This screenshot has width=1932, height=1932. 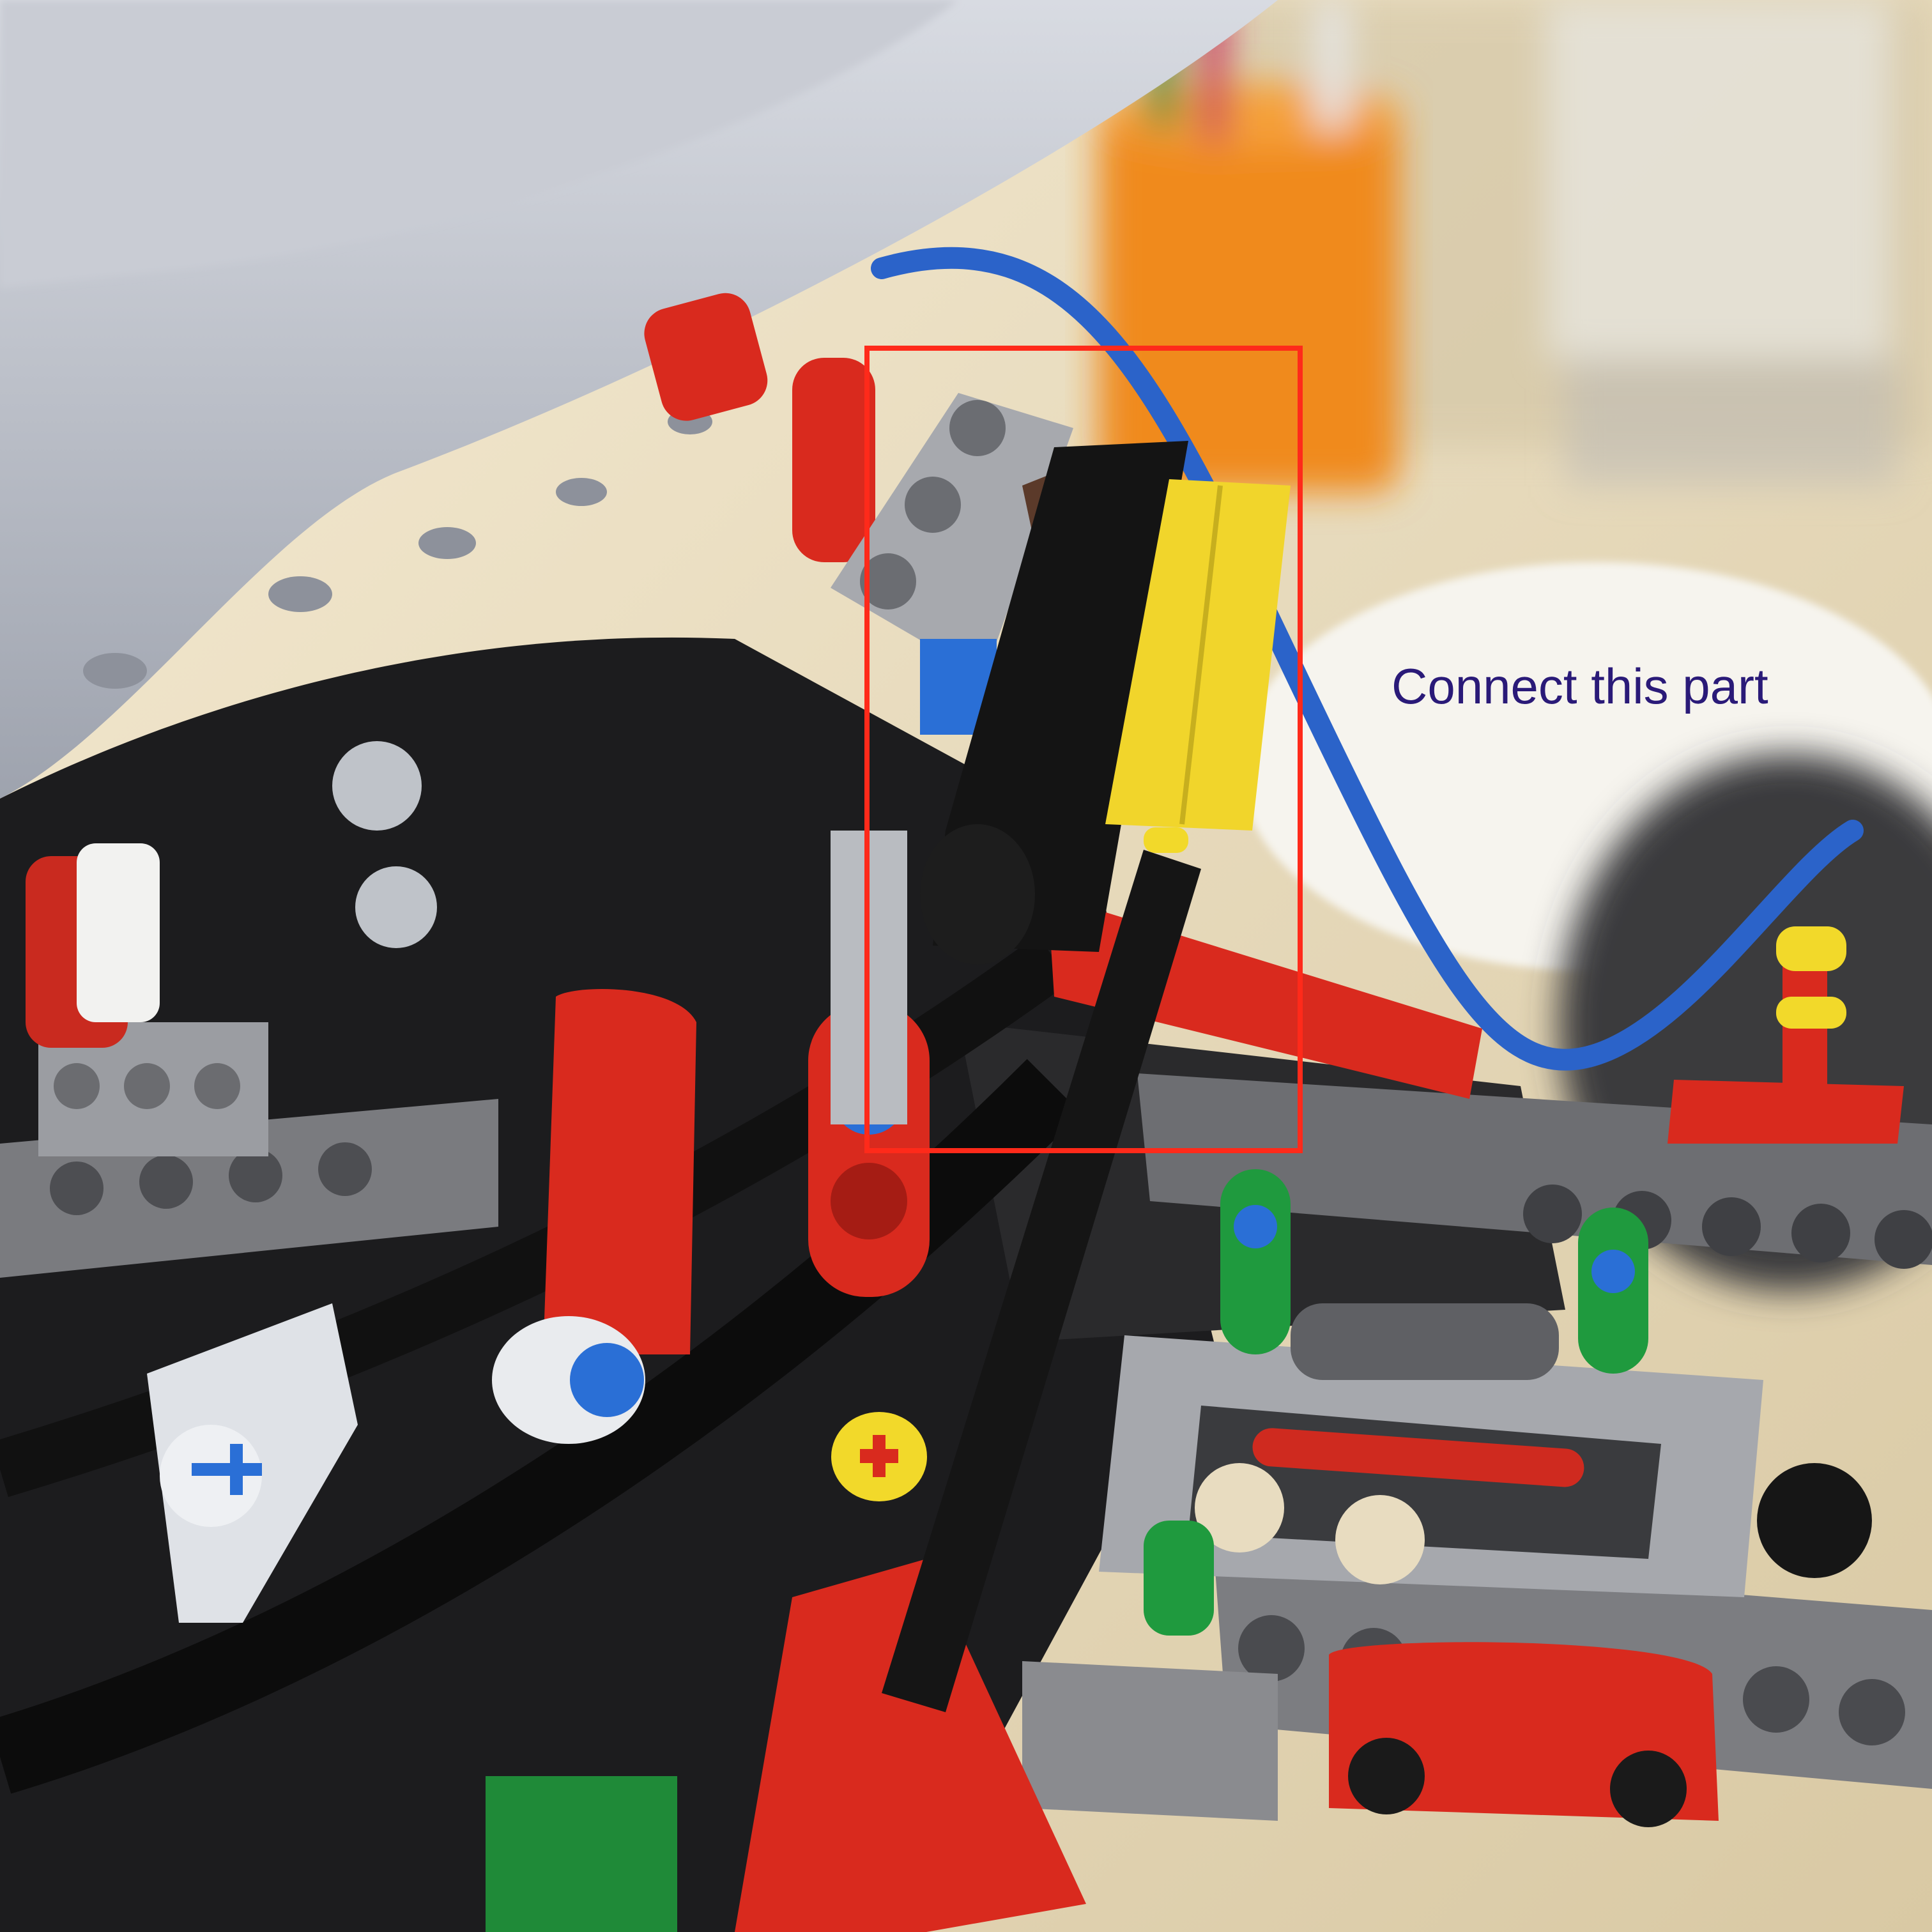 I want to click on inner-frame, so click(x=1485, y=1450).